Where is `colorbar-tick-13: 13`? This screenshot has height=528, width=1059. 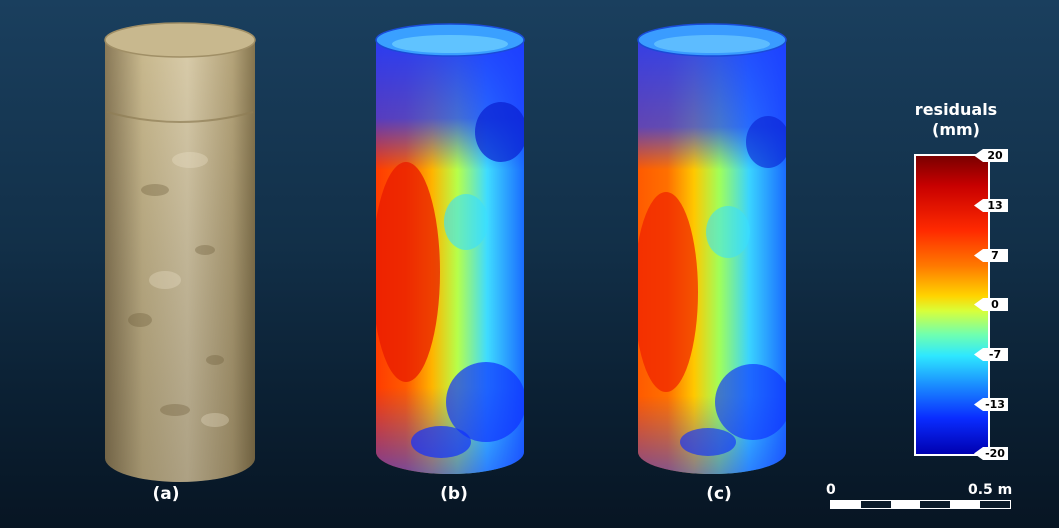
colorbar-tick-13: 13 is located at coordinates (991, 205).